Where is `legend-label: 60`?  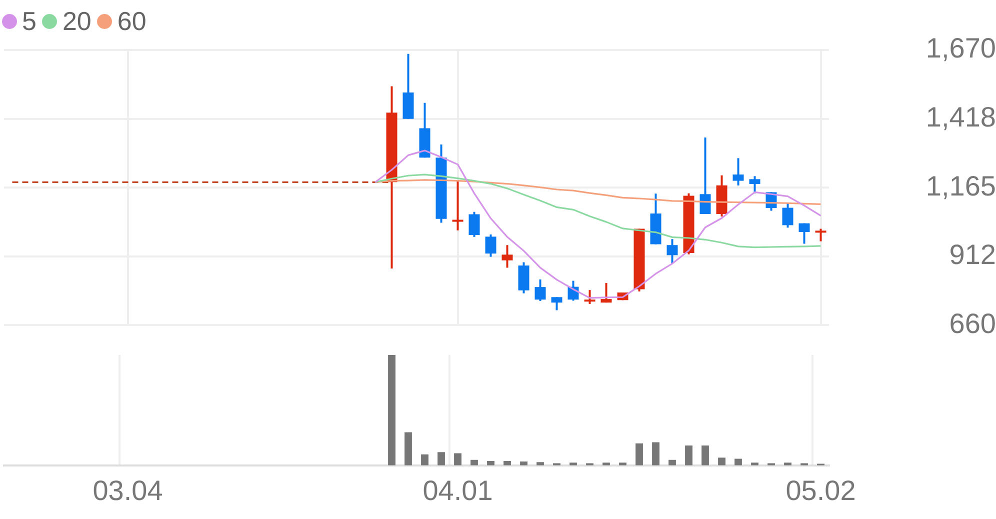 legend-label: 60 is located at coordinates (131, 21).